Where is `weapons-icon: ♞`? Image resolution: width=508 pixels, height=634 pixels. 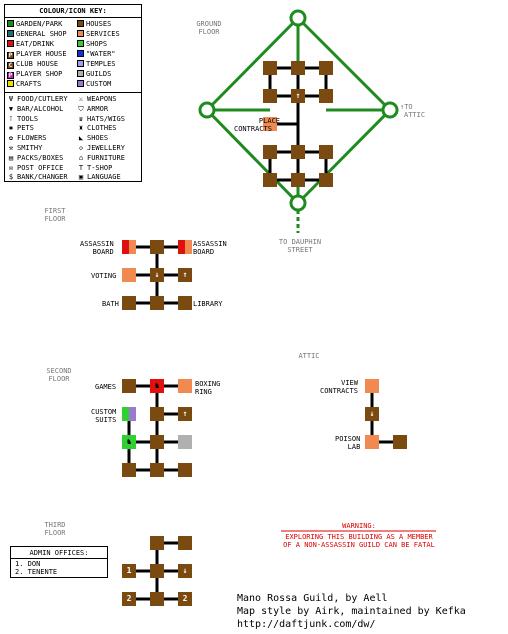 weapons-icon: ♞ is located at coordinates (157, 385).